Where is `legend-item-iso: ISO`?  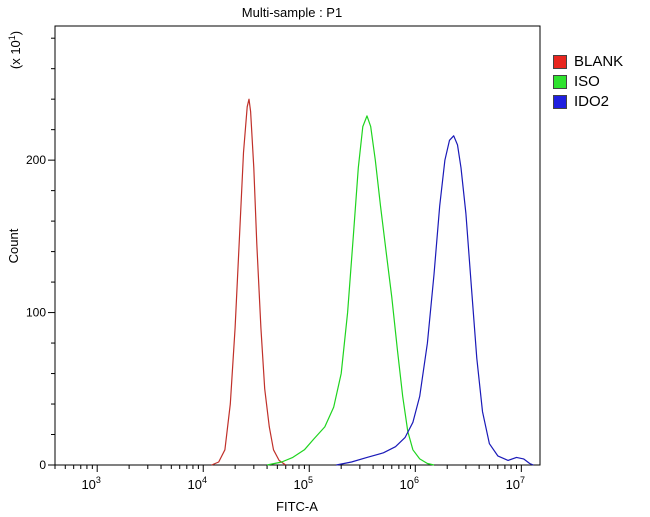
legend-item-iso: ISO is located at coordinates (600, 83).